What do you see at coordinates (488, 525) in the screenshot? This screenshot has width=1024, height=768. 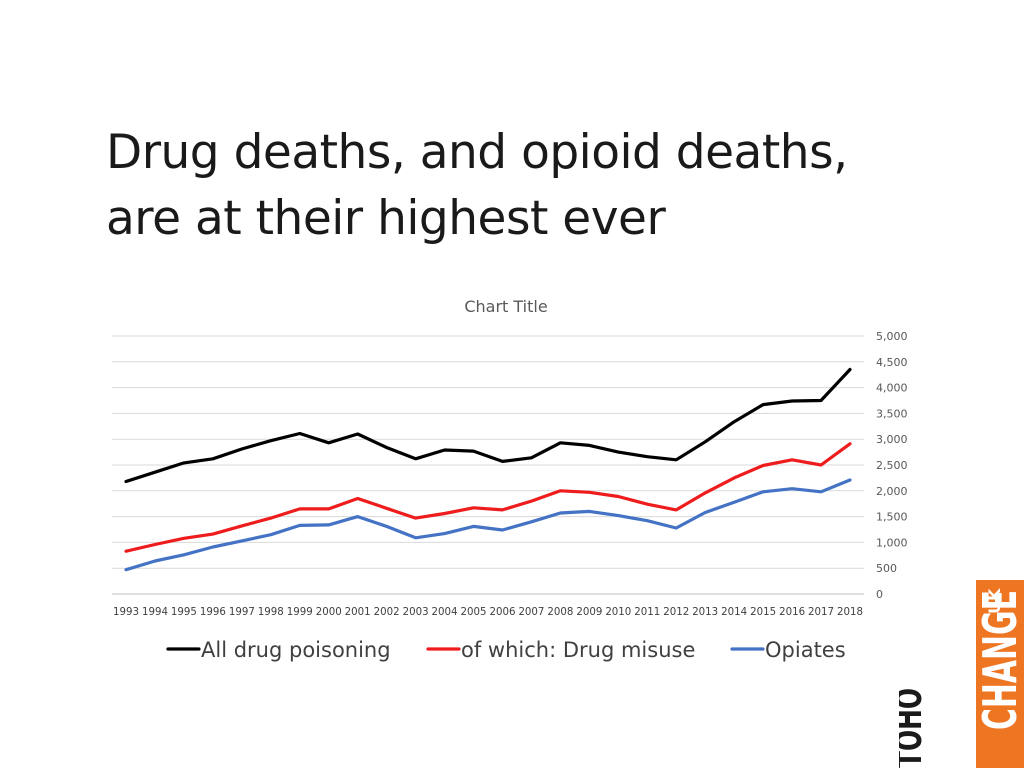 I see `series-line-opiates` at bounding box center [488, 525].